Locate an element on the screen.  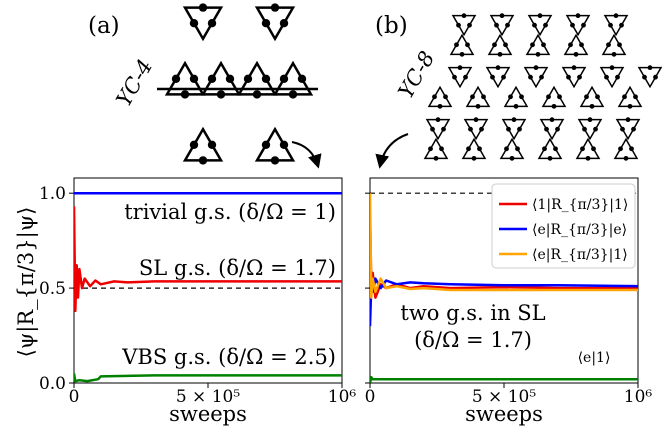
xtick-label-b-2: 10⁶ is located at coordinates (638, 397).